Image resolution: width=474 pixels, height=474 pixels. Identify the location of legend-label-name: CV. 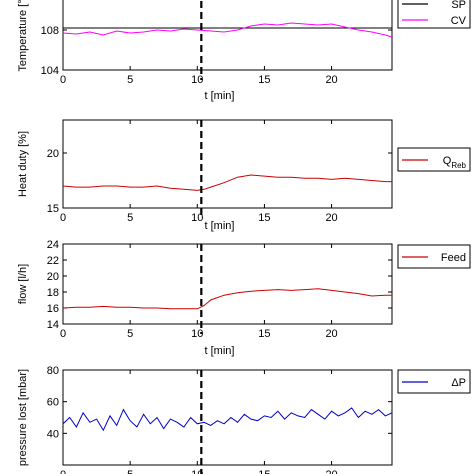
(459, 21).